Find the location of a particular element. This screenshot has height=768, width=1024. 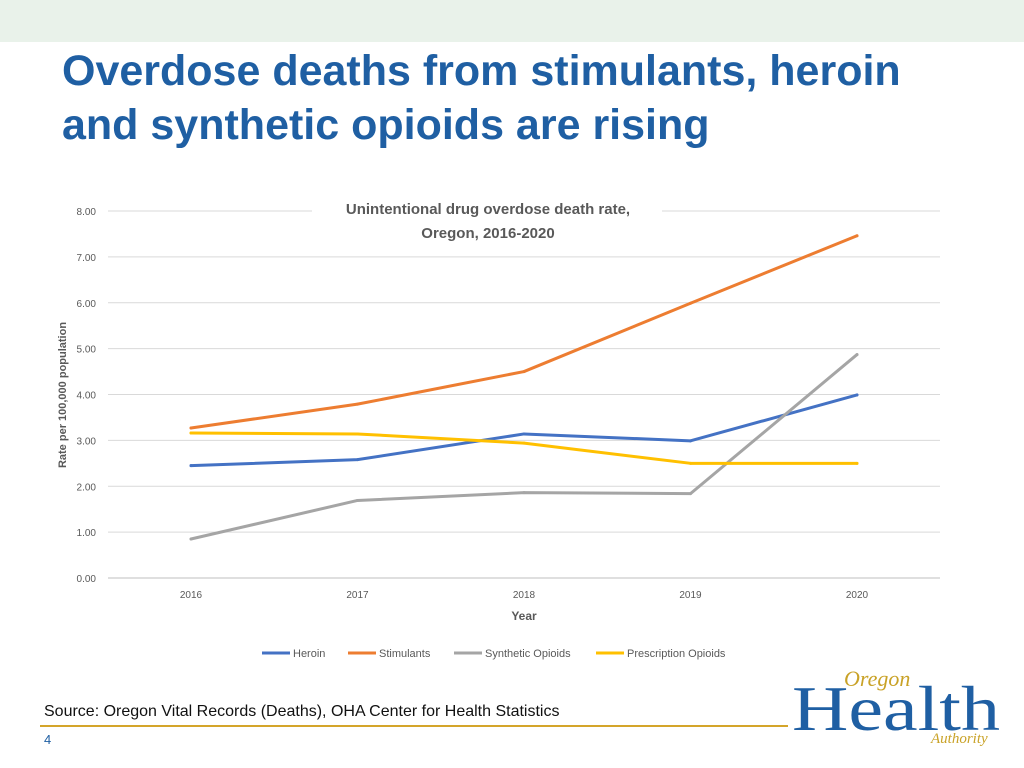

oregon-health-authority-logo: Oregon Health Authority is located at coordinates (896, 706).